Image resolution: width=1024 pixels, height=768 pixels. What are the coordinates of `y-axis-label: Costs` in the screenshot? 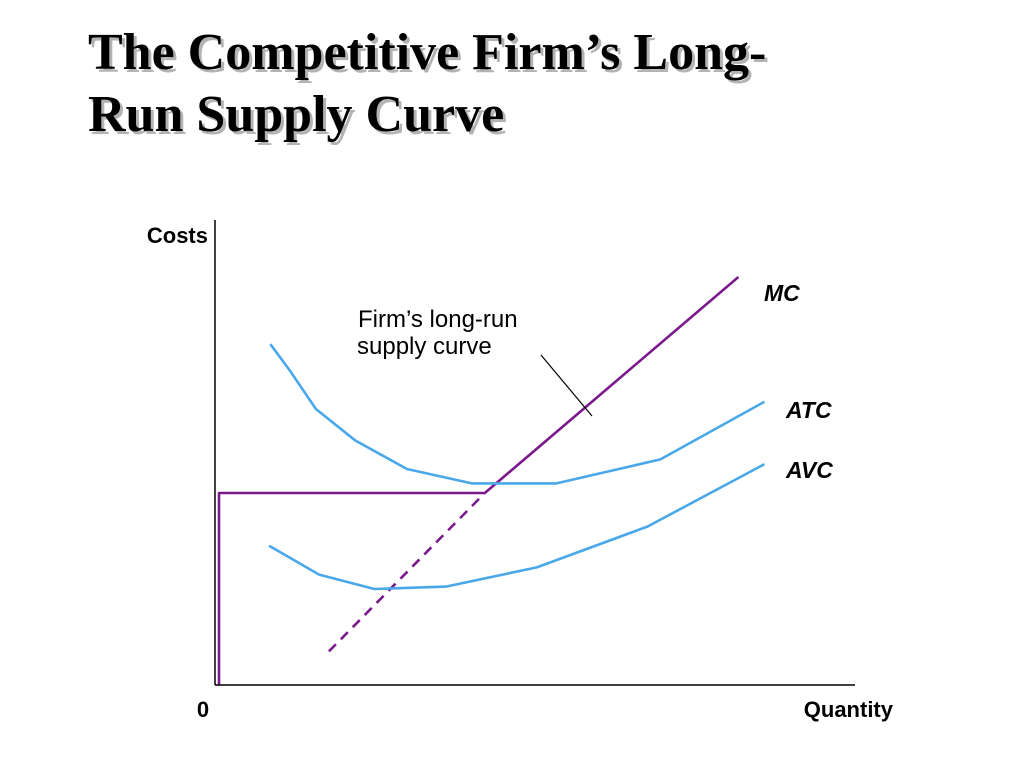 It's located at (177, 235).